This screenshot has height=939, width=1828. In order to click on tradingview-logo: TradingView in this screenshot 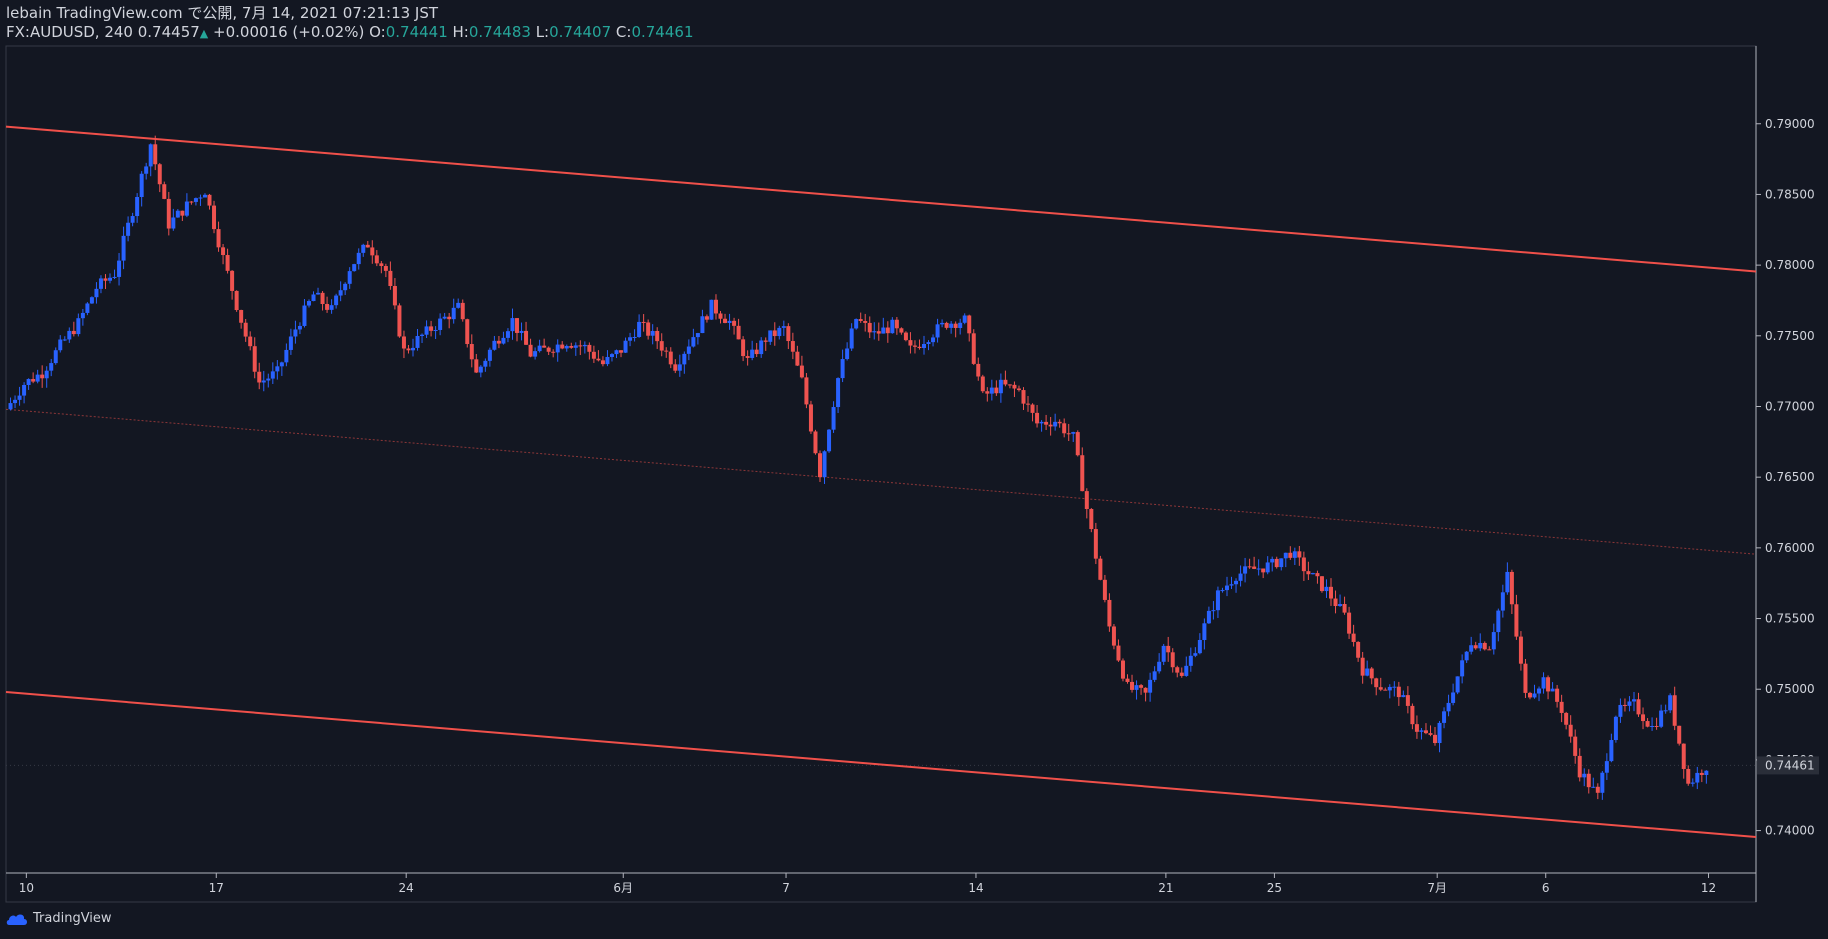, I will do `click(59, 918)`.